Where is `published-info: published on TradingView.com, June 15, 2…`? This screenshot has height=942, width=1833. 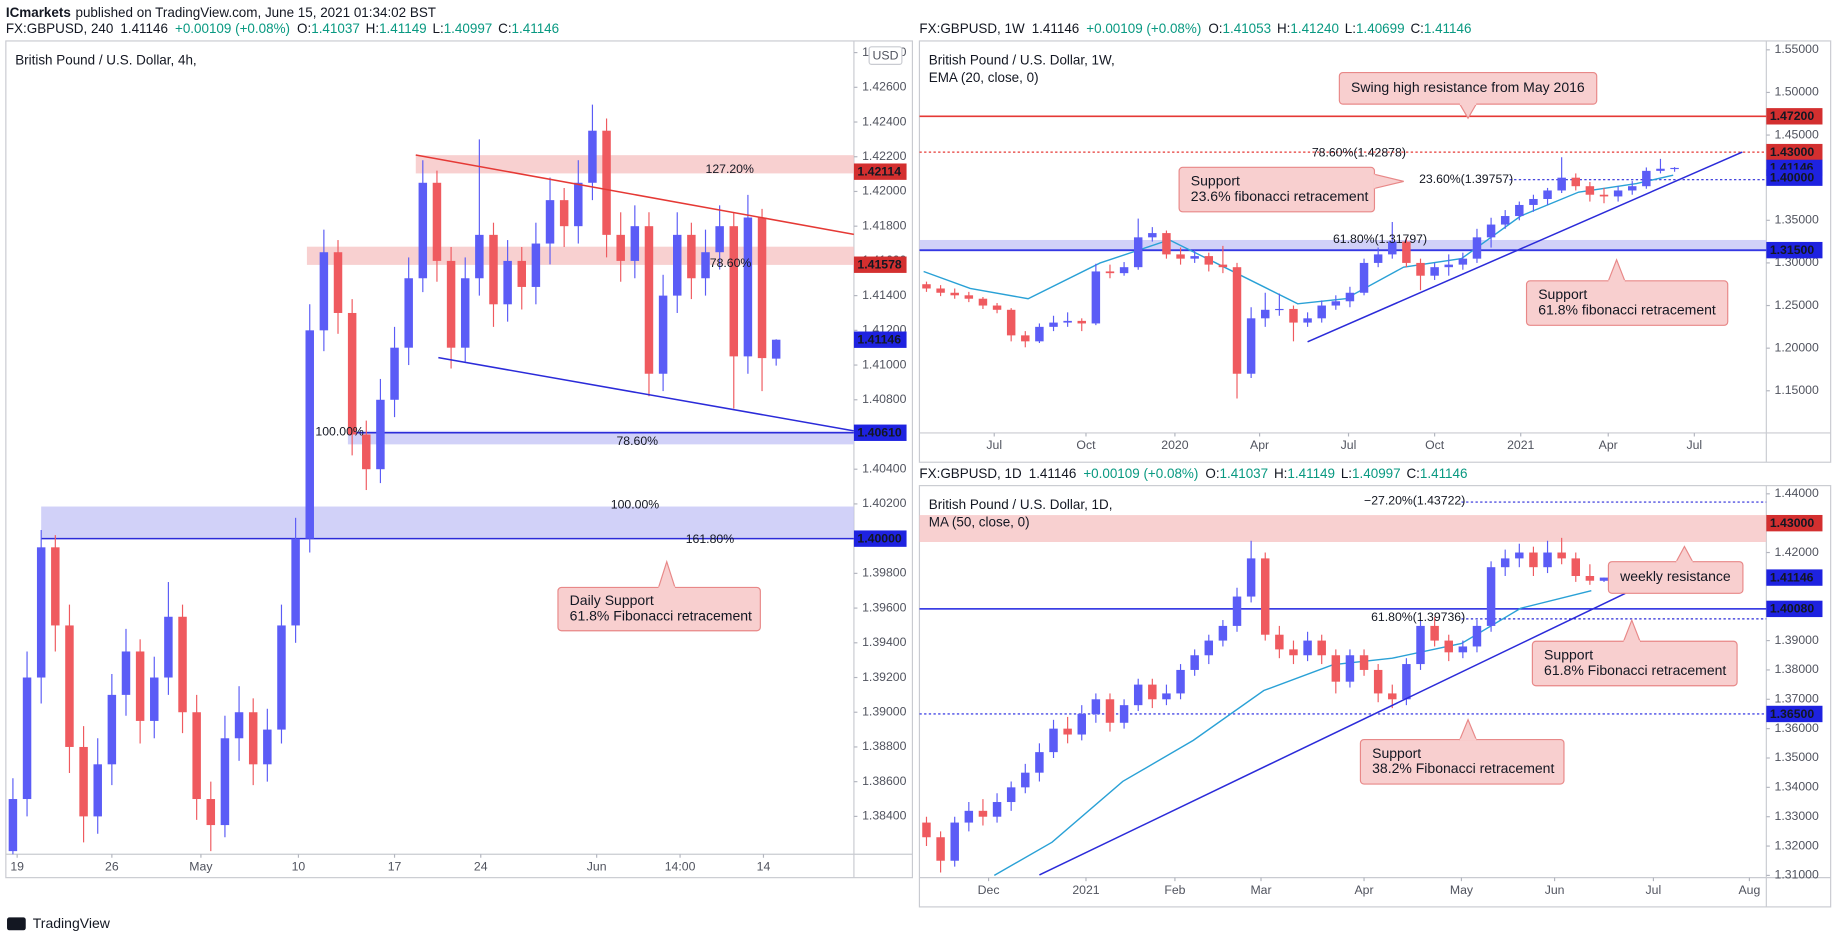 published-info: published on TradingView.com, June 15, 2… is located at coordinates (256, 11).